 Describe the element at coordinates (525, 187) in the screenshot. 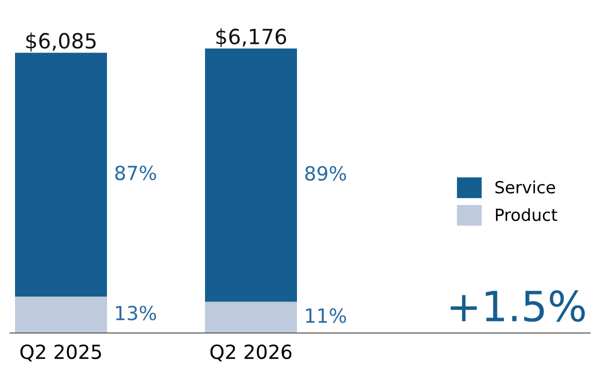

I see `legend-label: Service` at that location.